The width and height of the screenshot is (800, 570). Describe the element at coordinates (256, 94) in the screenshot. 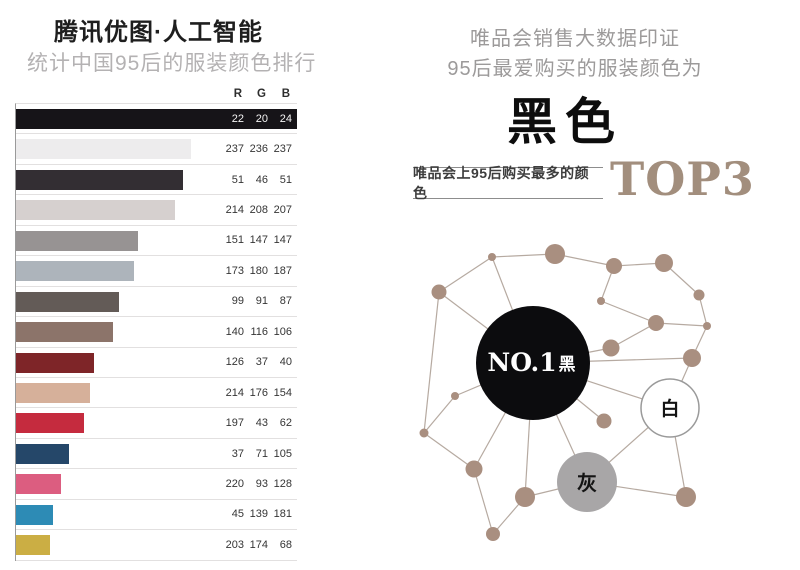

I see `rgb-header: R G B` at that location.